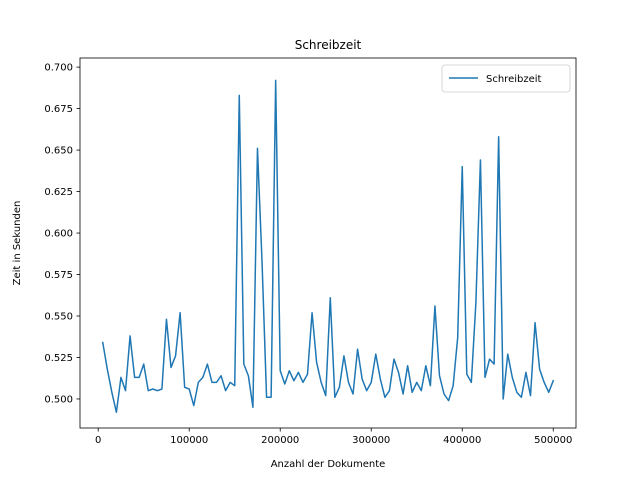 The image size is (640, 480). What do you see at coordinates (98, 440) in the screenshot?
I see `x-tick-label: 0` at bounding box center [98, 440].